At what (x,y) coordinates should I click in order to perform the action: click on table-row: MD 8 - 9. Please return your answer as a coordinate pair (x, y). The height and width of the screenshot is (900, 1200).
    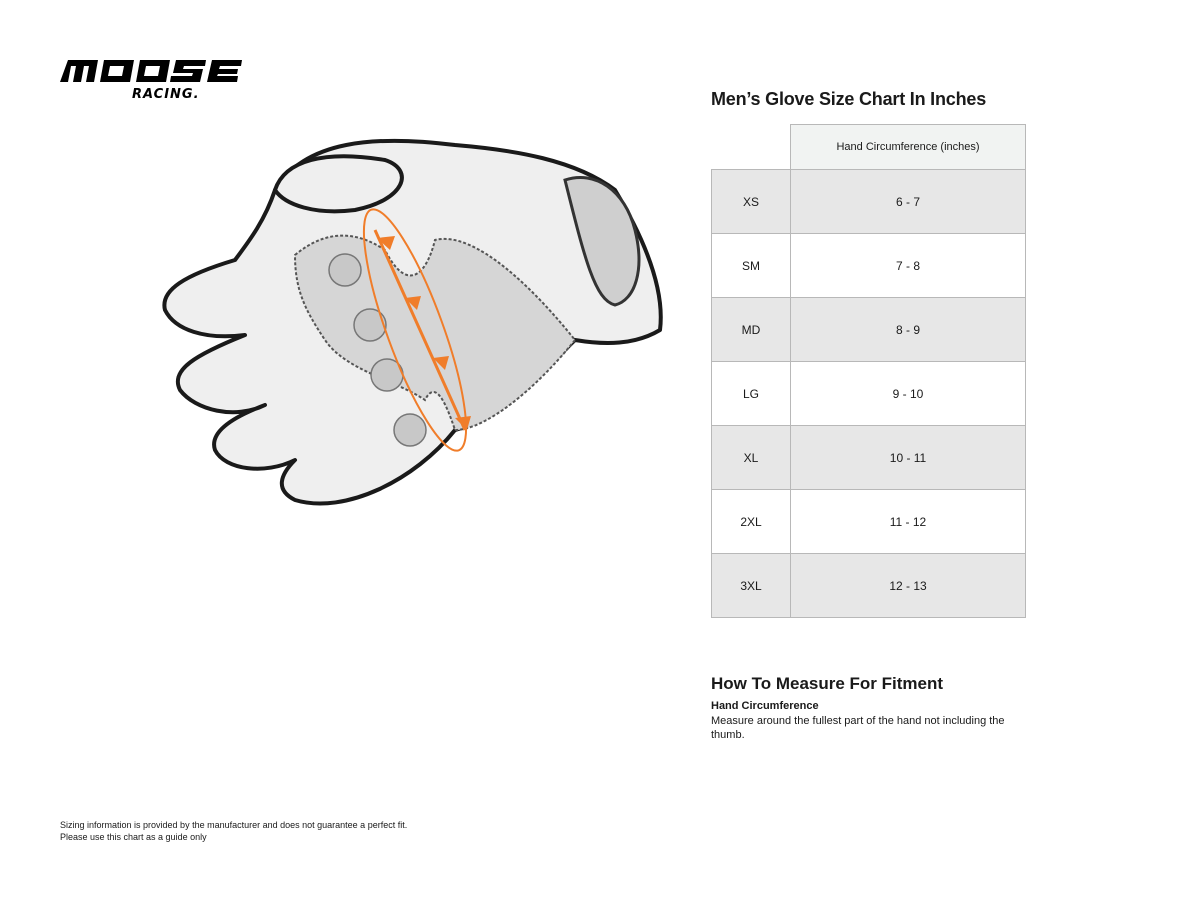
    Looking at the image, I should click on (868, 329).